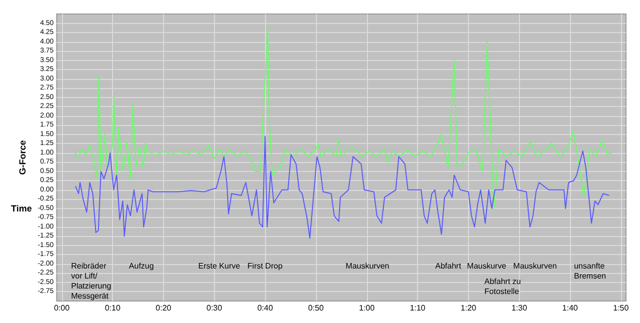 Image resolution: width=640 pixels, height=323 pixels. What do you see at coordinates (21, 208) in the screenshot?
I see `x-axis-title: Time` at bounding box center [21, 208].